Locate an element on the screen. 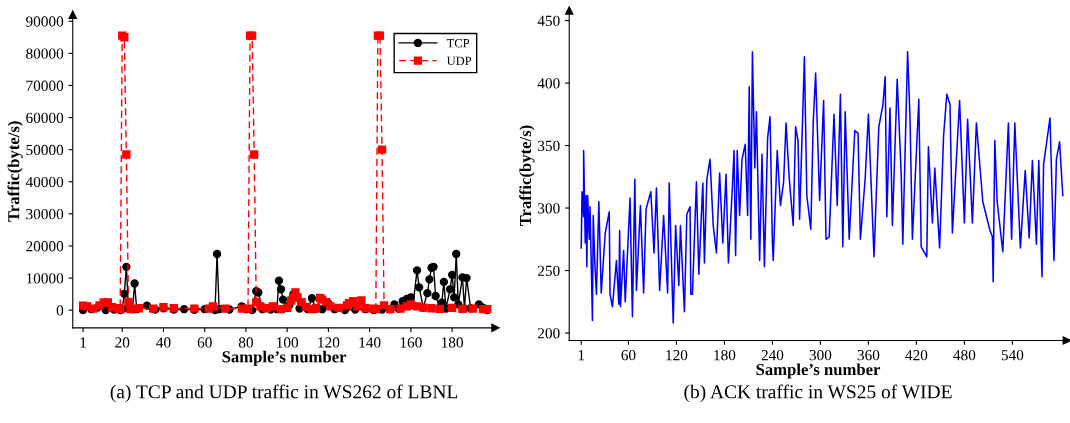 The image size is (1070, 423). text: (a) TCP and UDP traffic in WS262 of LBNL is located at coordinates (284, 393).